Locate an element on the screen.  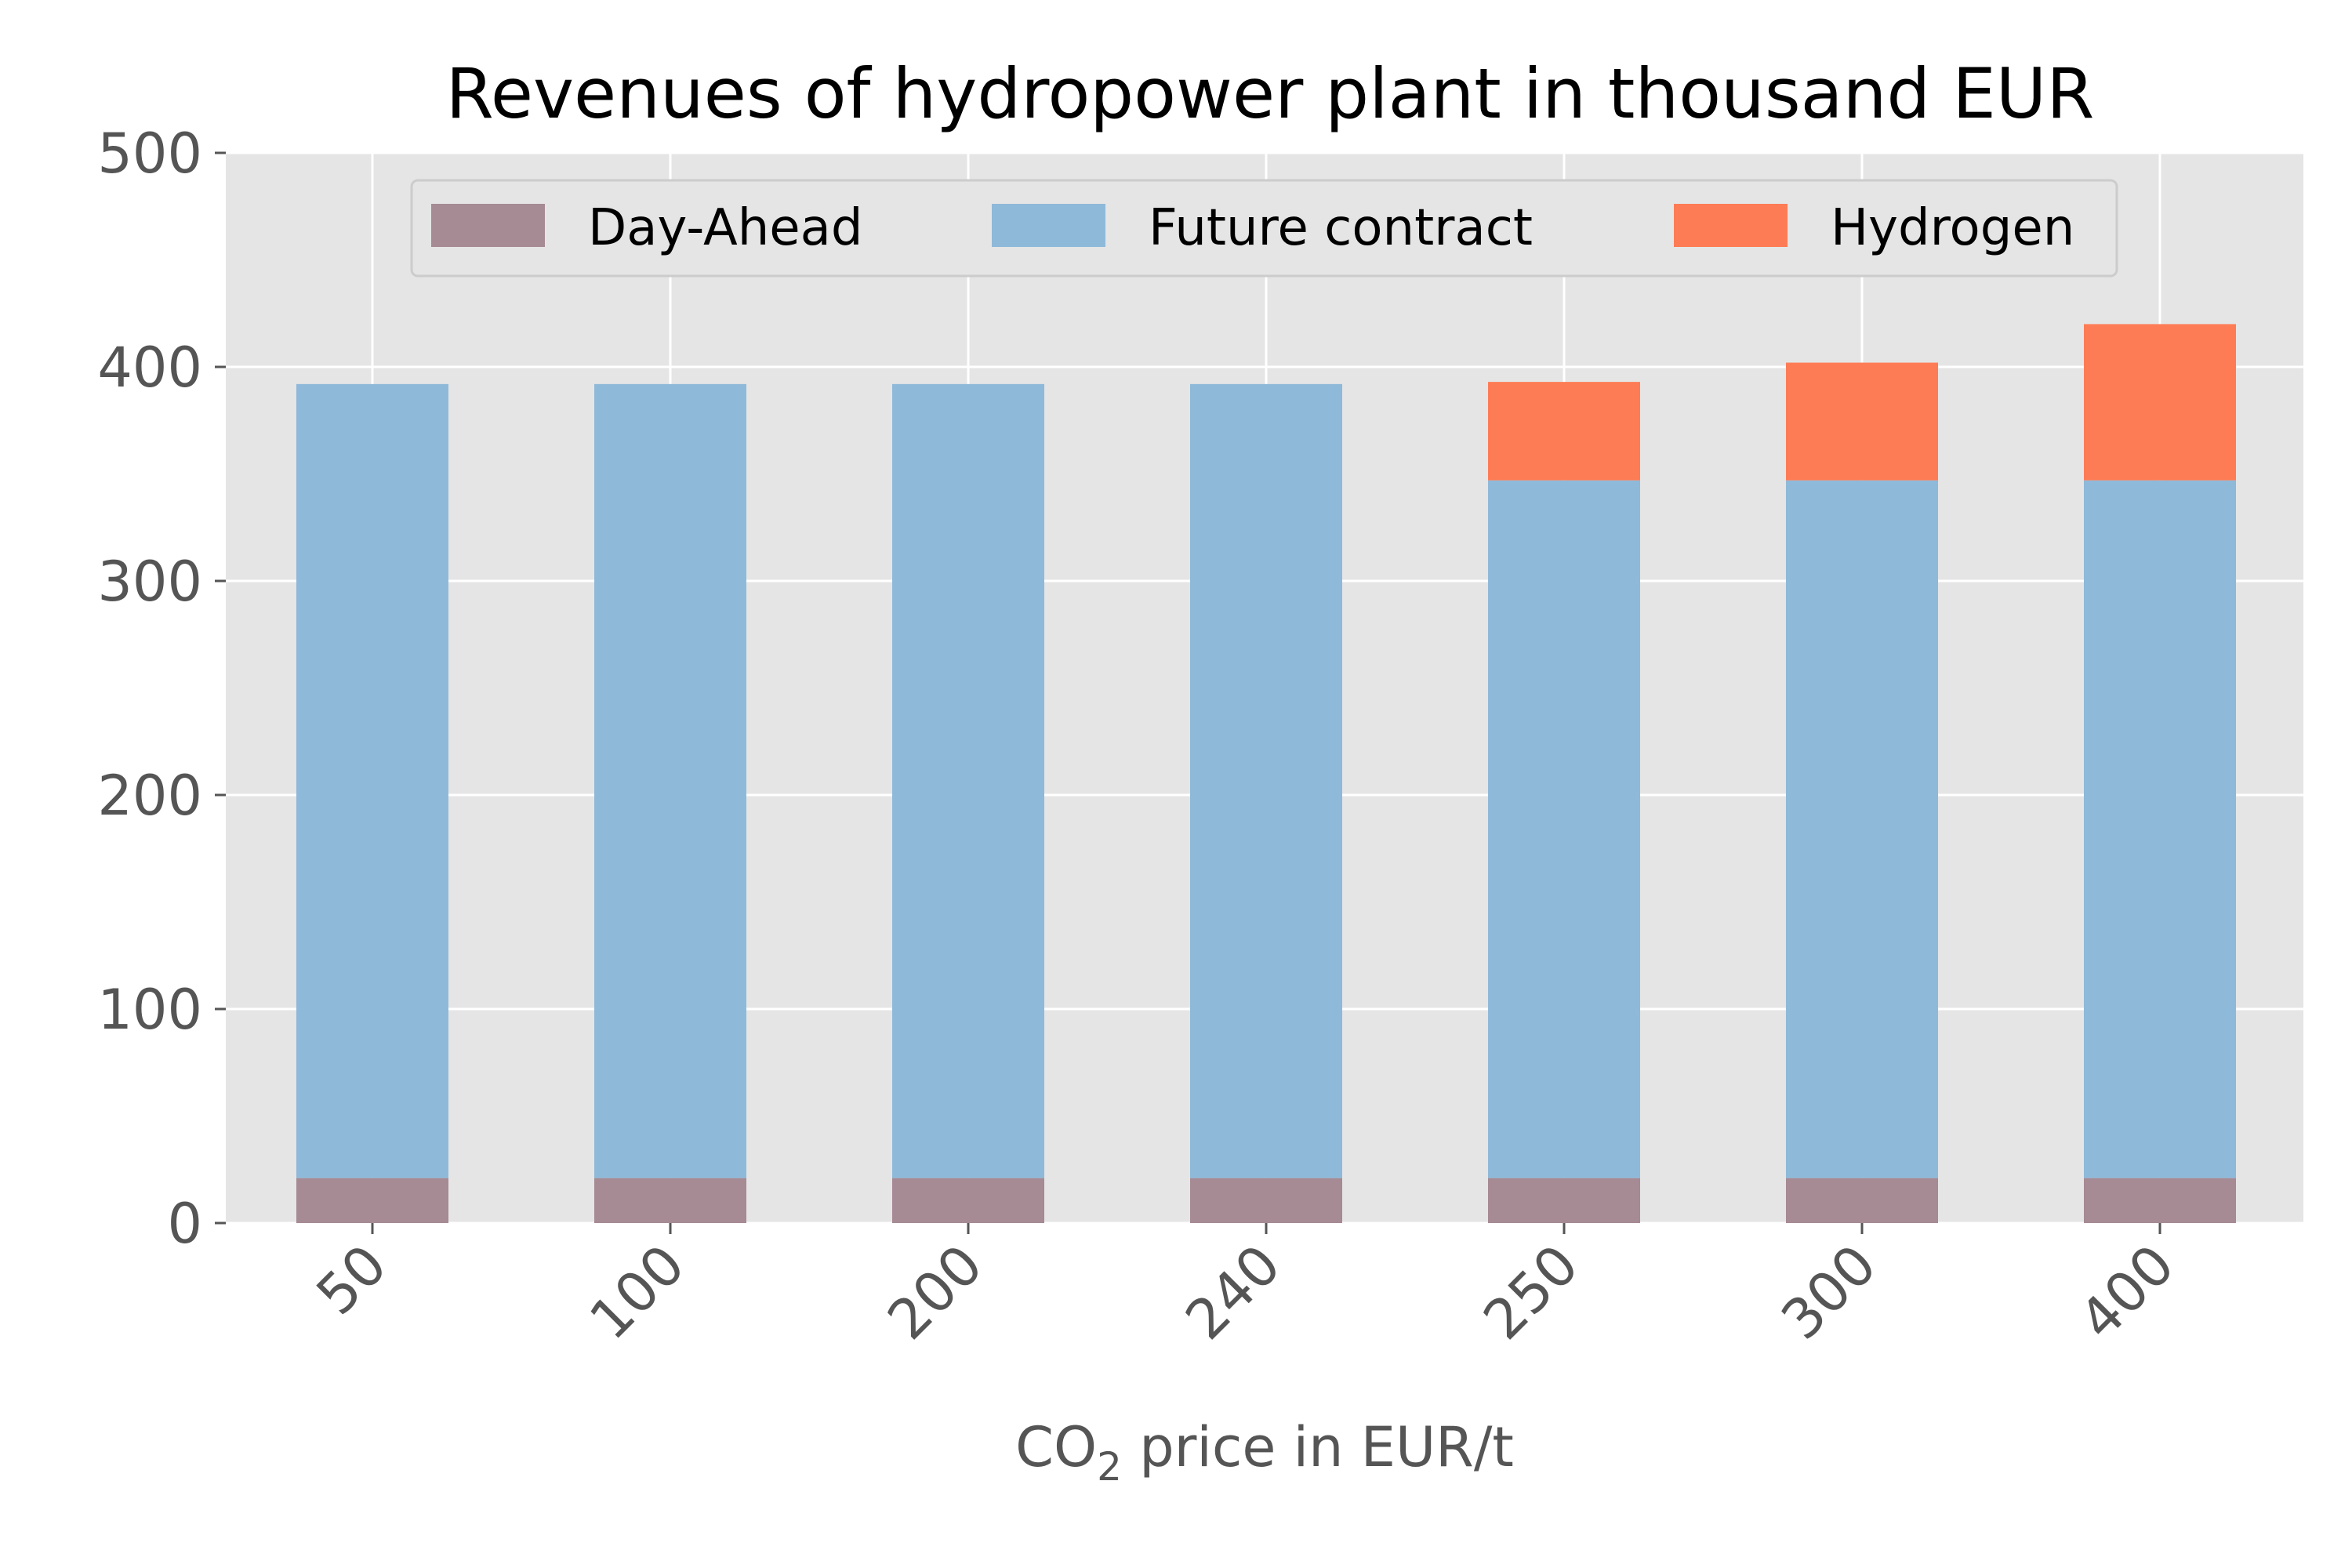
x-axis-label-rest: price in EUR/t is located at coordinates (1318, 1447).